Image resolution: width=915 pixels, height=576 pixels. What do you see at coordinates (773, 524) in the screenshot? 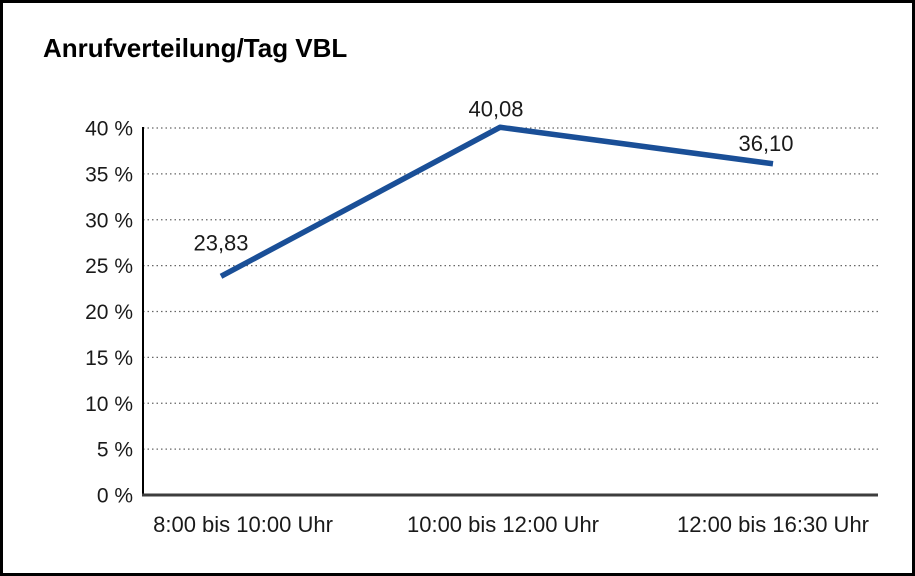
I see `x-category-label: 12:00 bis 16:30 Uhr` at bounding box center [773, 524].